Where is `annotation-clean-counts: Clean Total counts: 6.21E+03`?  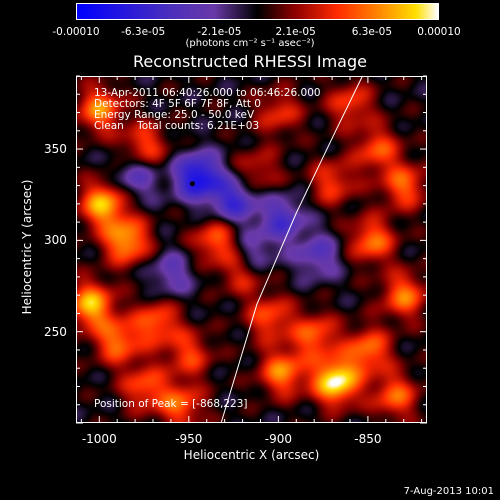
annotation-clean-counts: Clean Total counts: 6.21E+03 is located at coordinates (177, 126).